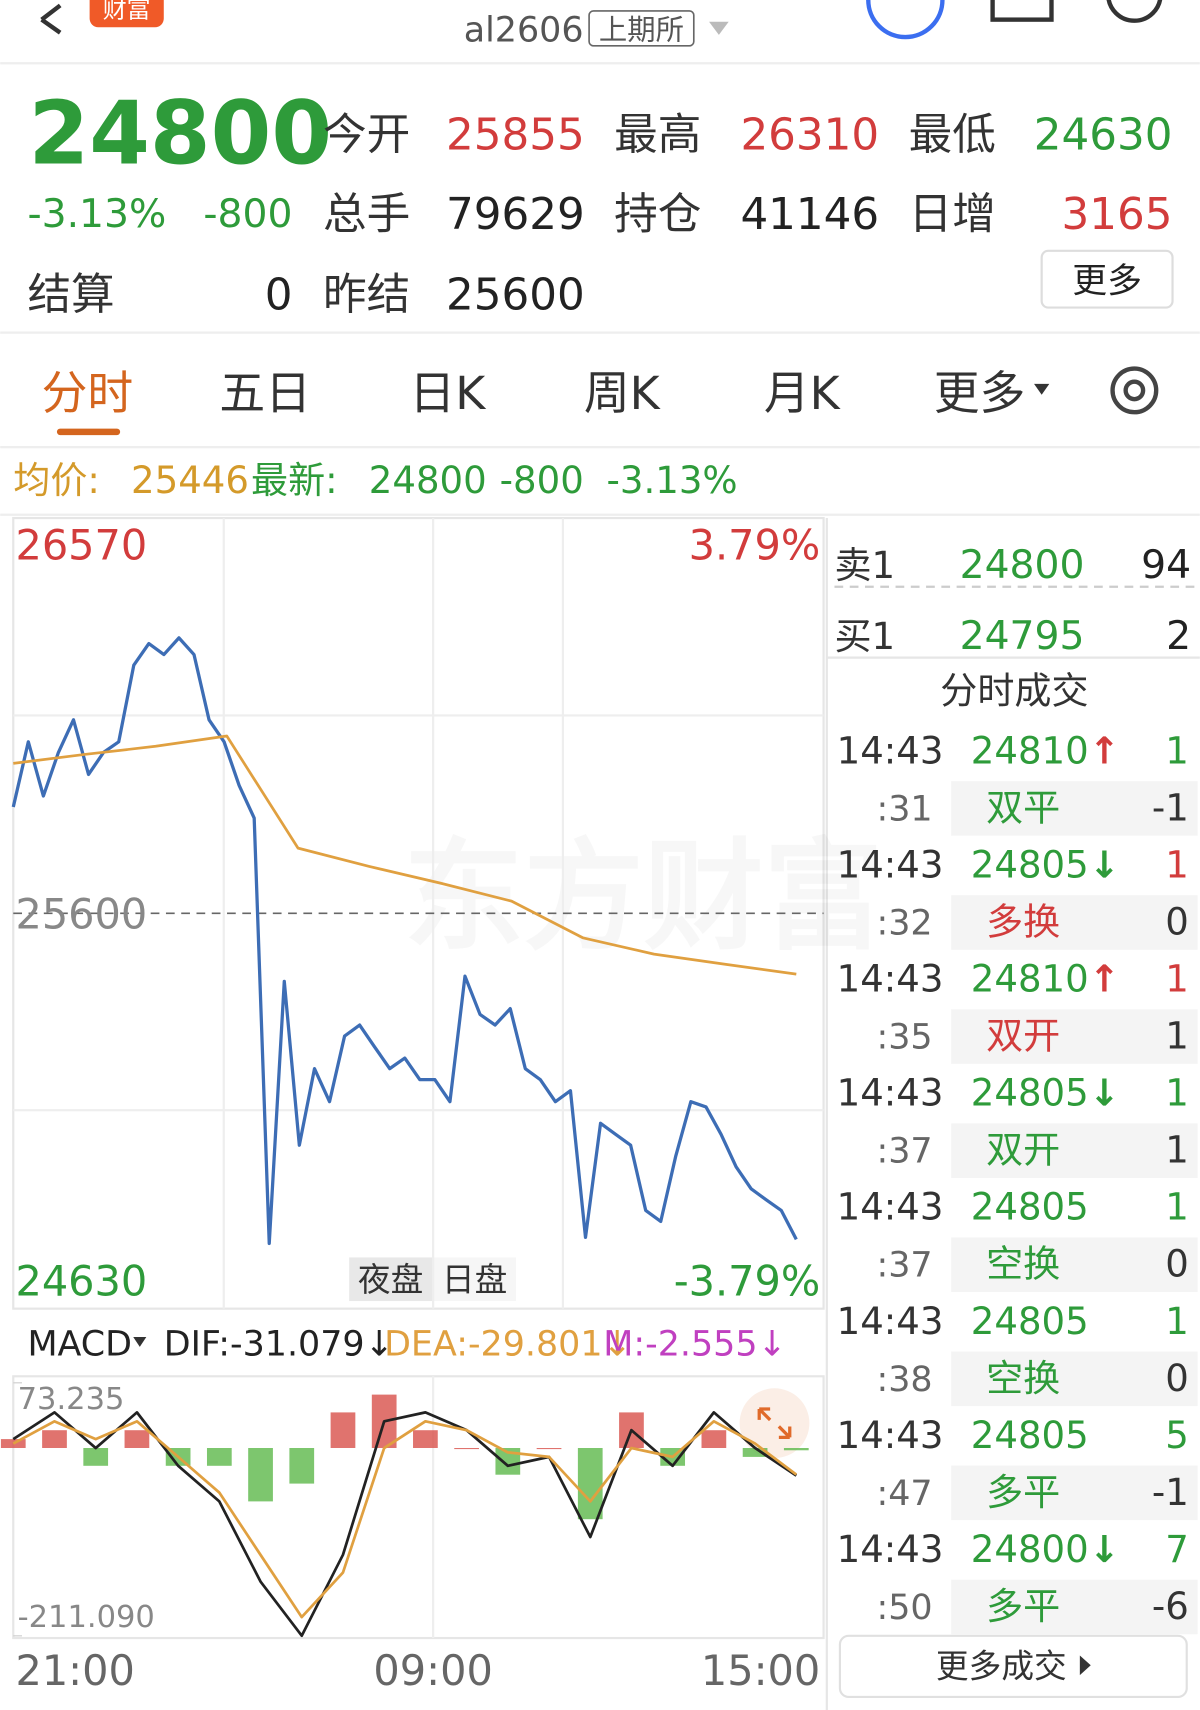  What do you see at coordinates (542, 480) in the screenshot?
I see `info-change: -800` at bounding box center [542, 480].